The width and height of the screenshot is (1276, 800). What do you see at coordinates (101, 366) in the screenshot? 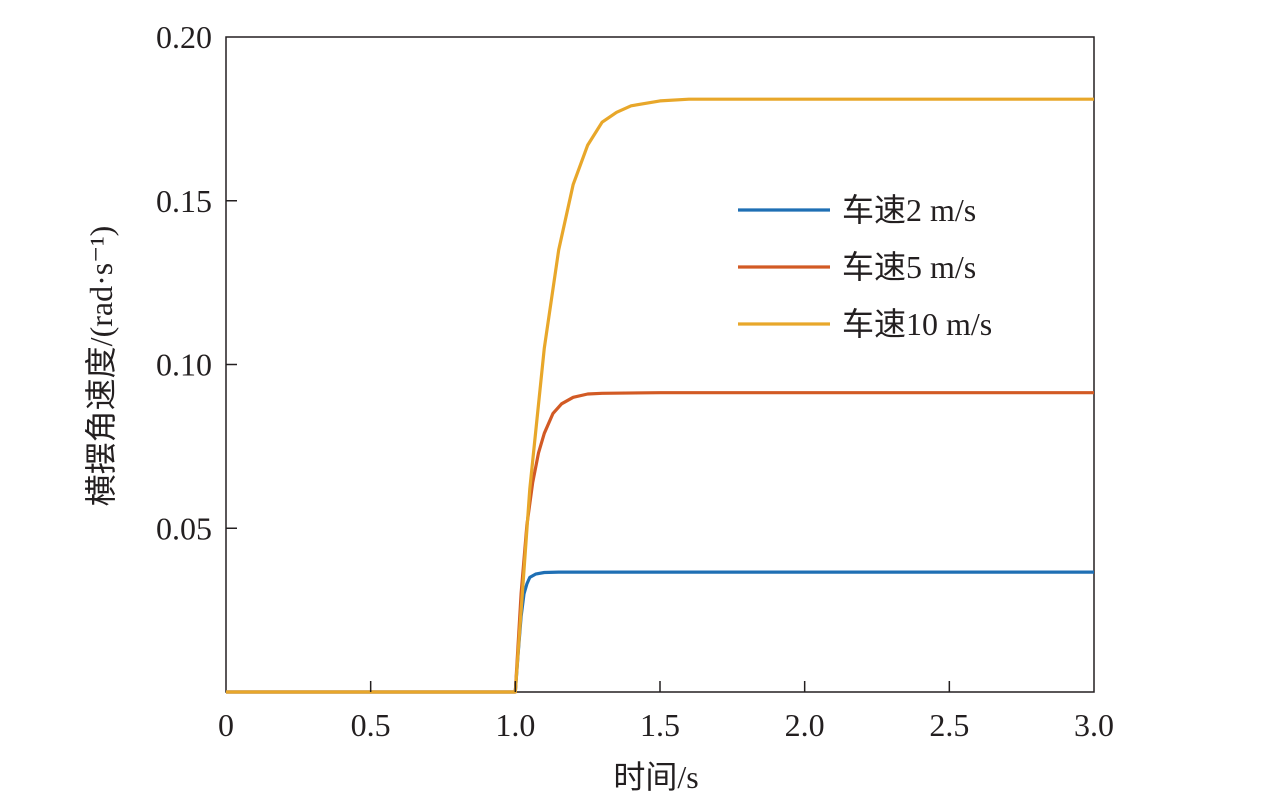
I see `y-axis-title: 横摆角速度/(rad·s⁻¹)` at bounding box center [101, 366].